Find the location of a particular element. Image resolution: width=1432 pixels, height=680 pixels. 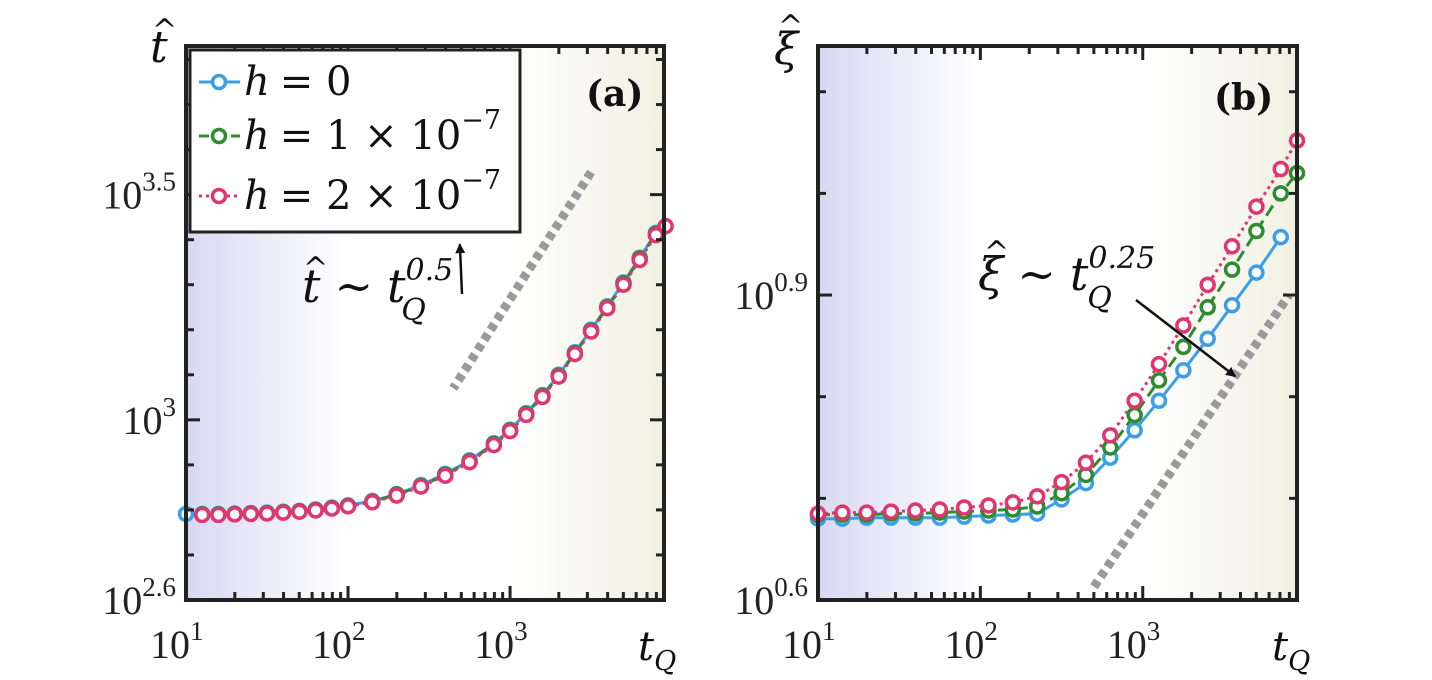

legend-label-h2: h = 2 × 10−7 is located at coordinates (372, 192).